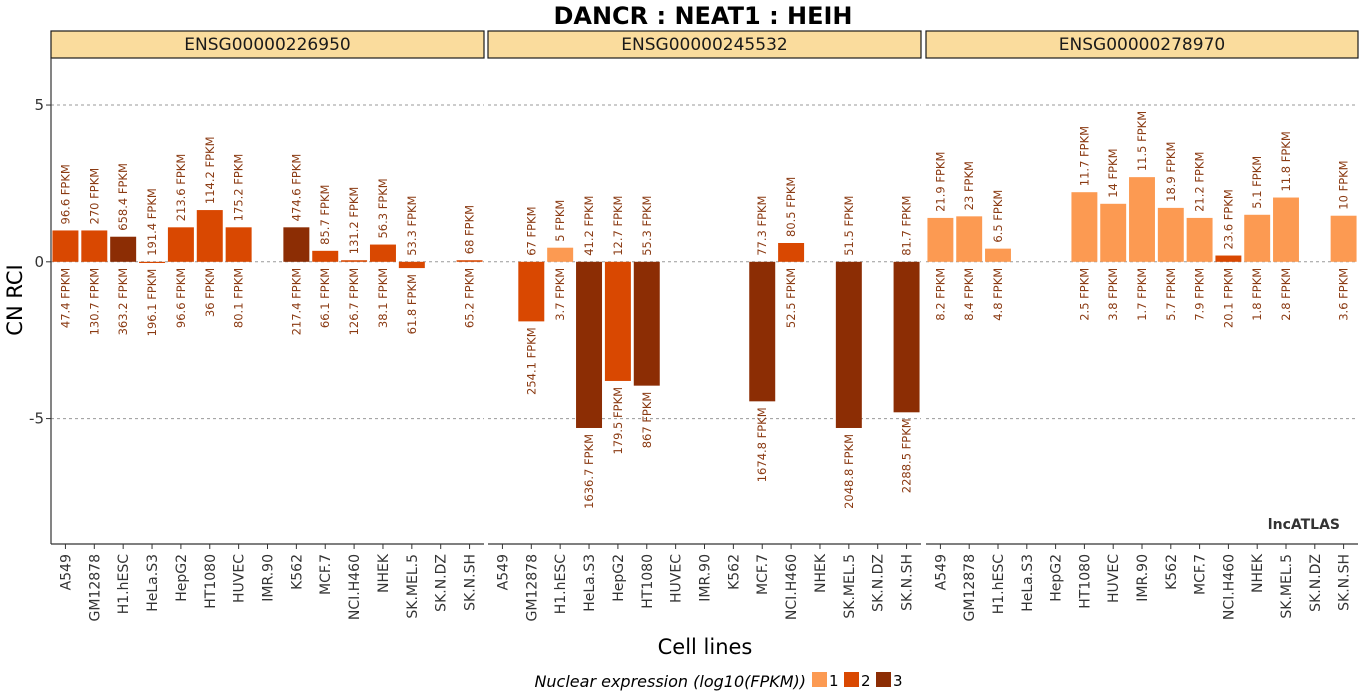 The width and height of the screenshot is (1364, 700). What do you see at coordinates (969, 294) in the screenshot?
I see `nucleus-fpkm-label: 8.4 FPKM` at bounding box center [969, 294].